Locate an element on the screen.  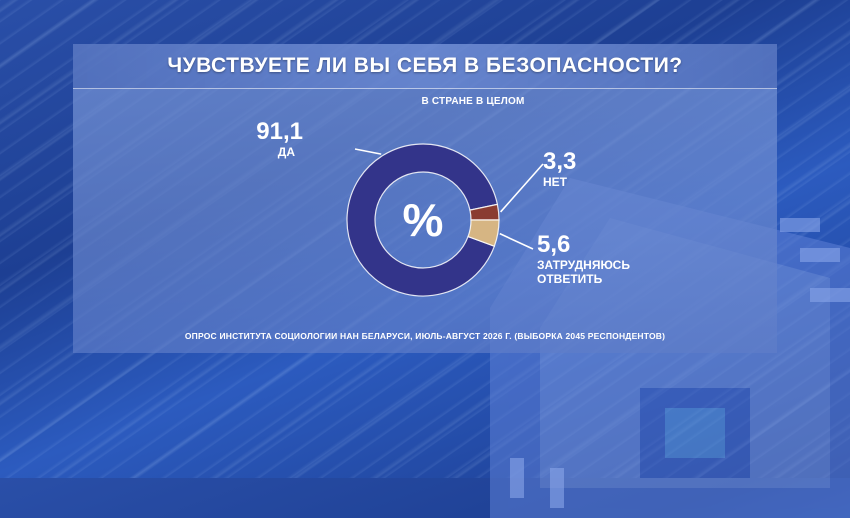
chart-title: ЧУВСТВУЕТЕ ЛИ ВЫ СЕБЯ В БЕЗОПАСНОСТИ? is located at coordinates (425, 65).